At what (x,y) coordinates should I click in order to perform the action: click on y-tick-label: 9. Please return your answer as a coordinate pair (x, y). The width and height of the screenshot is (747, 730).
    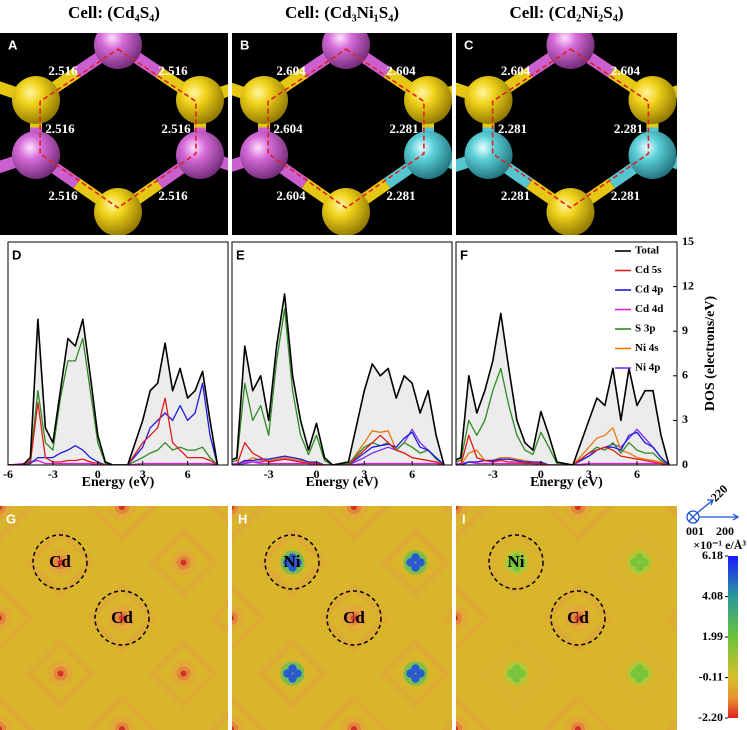
    Looking at the image, I should click on (685, 330).